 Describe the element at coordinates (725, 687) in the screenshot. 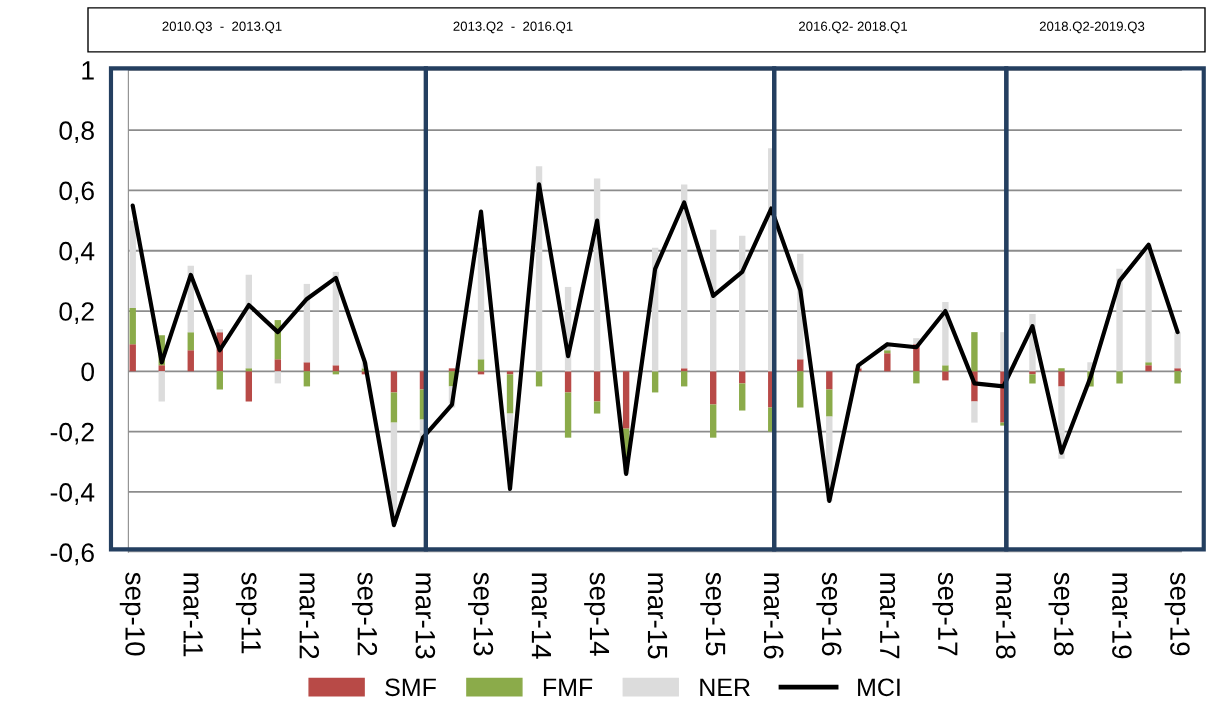

I see `legend-label: NER` at that location.